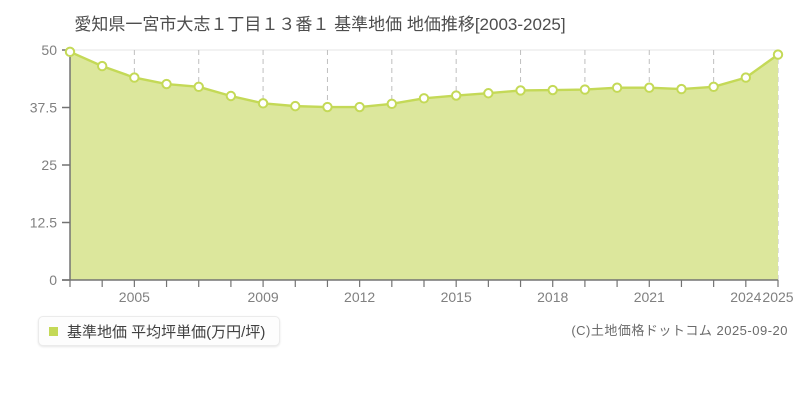 The width and height of the screenshot is (800, 400). Describe the element at coordinates (49, 50) in the screenshot. I see `svg-text: 50` at that location.